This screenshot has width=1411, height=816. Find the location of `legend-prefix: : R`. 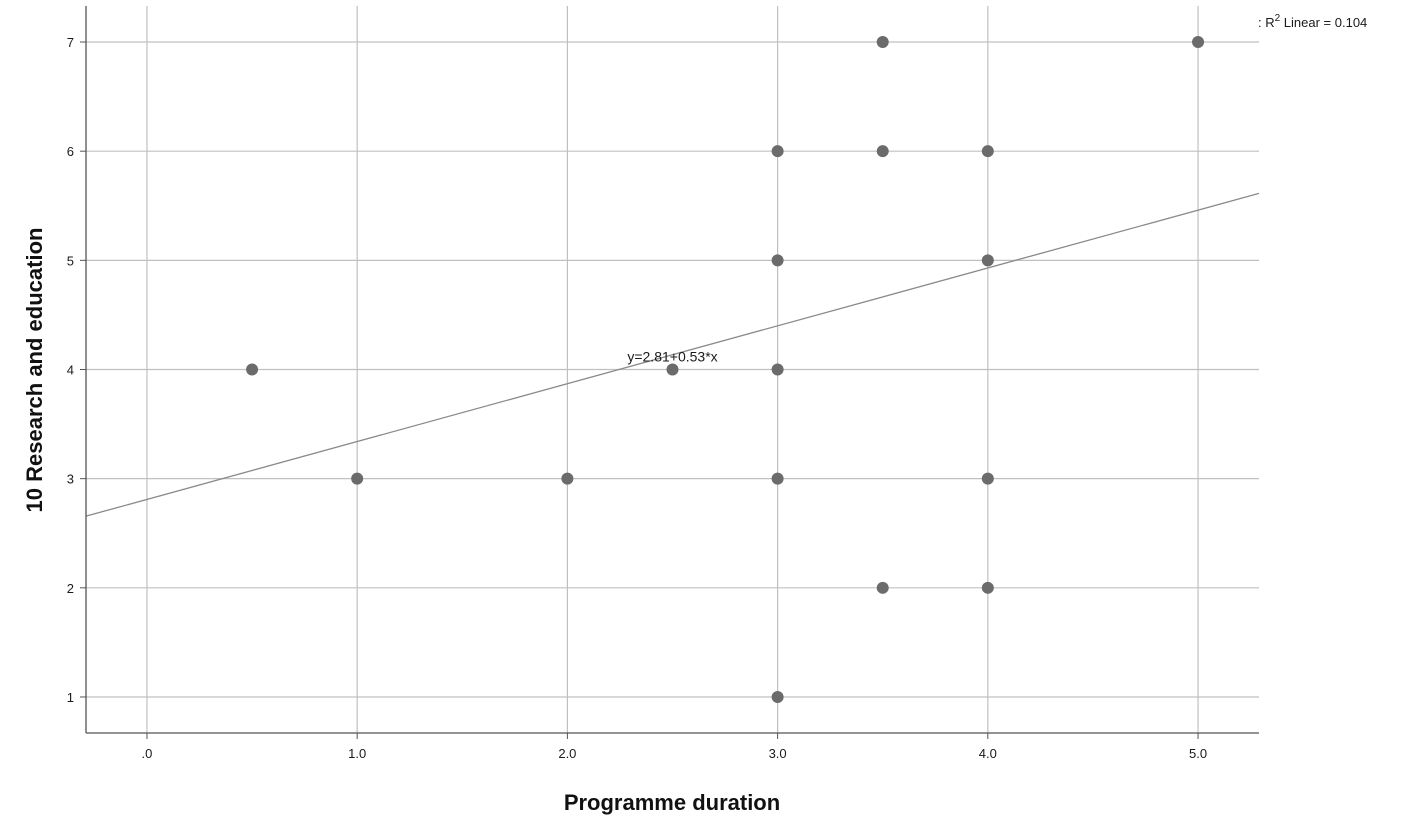

legend-prefix: : R is located at coordinates (1266, 22).